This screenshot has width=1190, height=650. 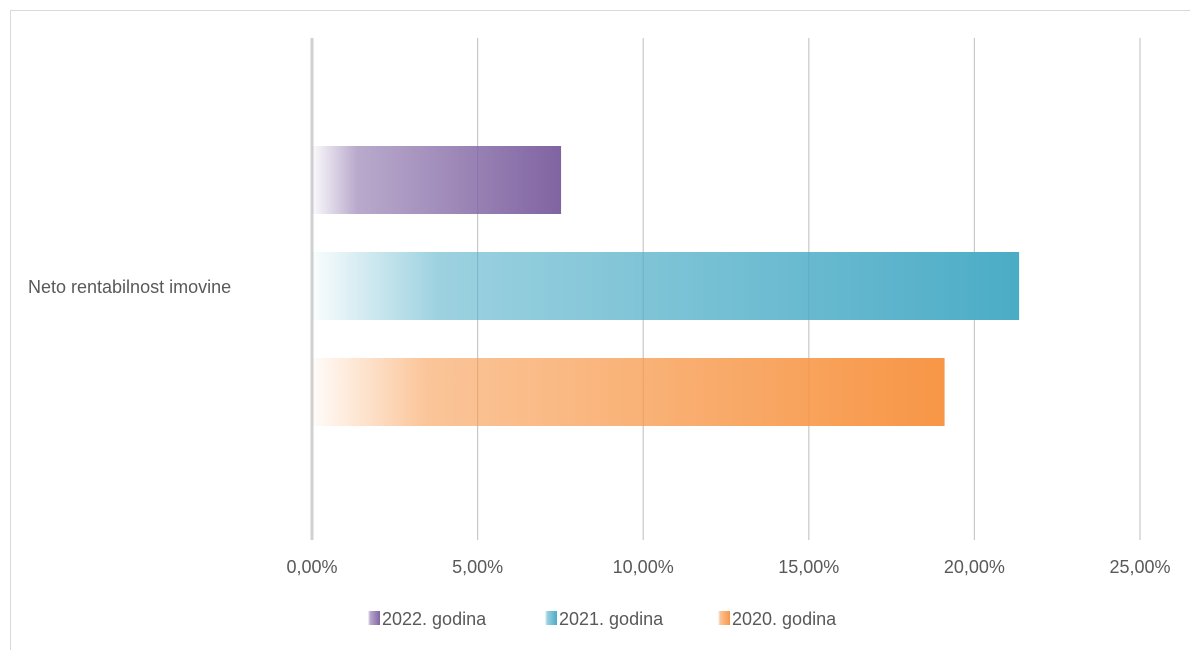 What do you see at coordinates (643, 567) in the screenshot?
I see `x-tick-label: 10,00%` at bounding box center [643, 567].